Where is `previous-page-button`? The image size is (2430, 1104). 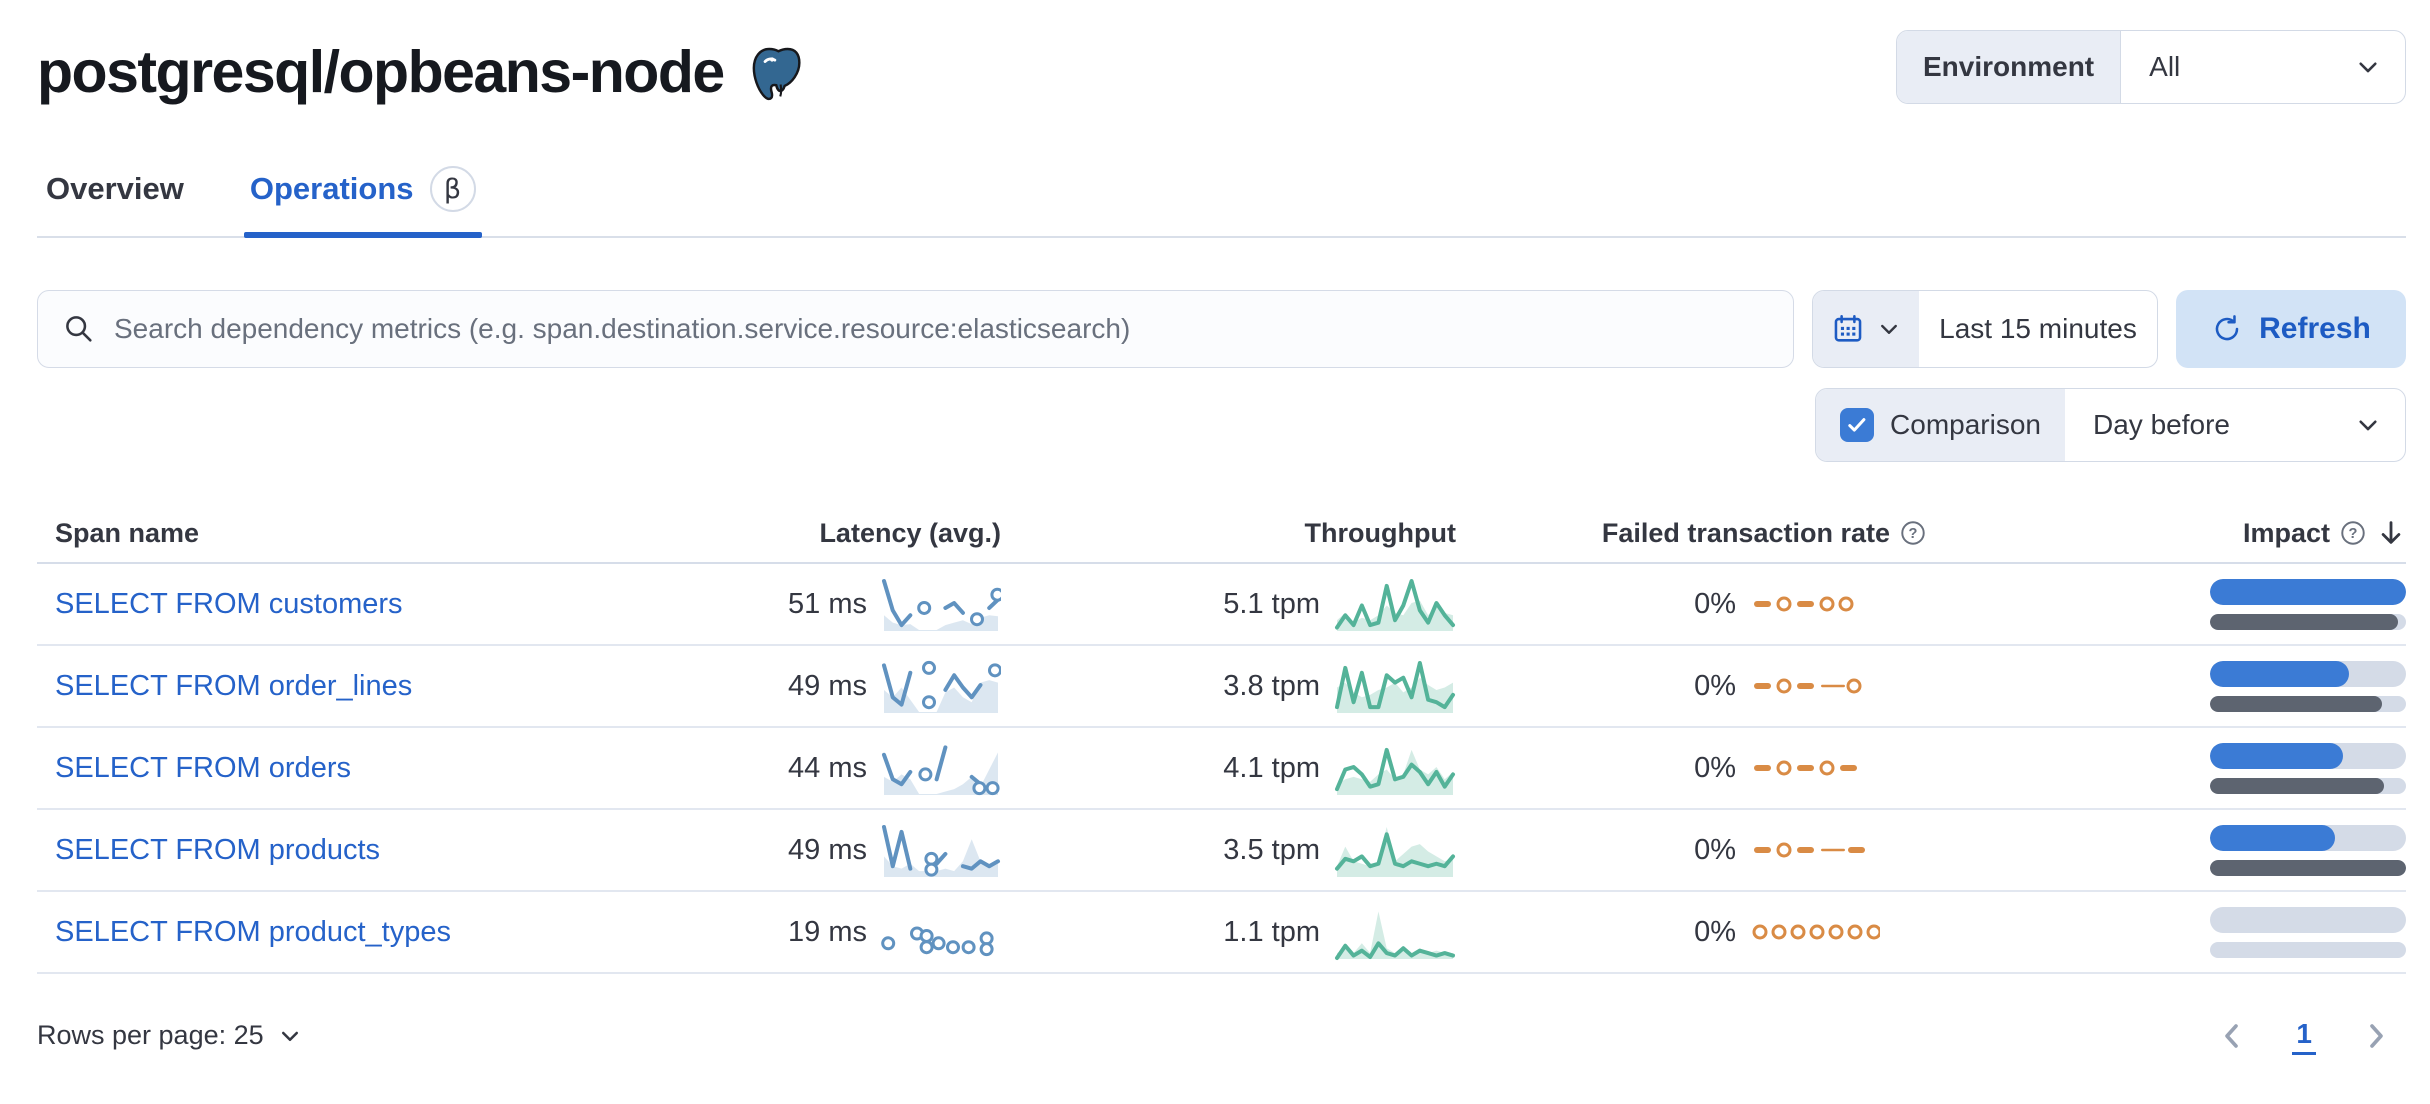 previous-page-button is located at coordinates (2232, 1036).